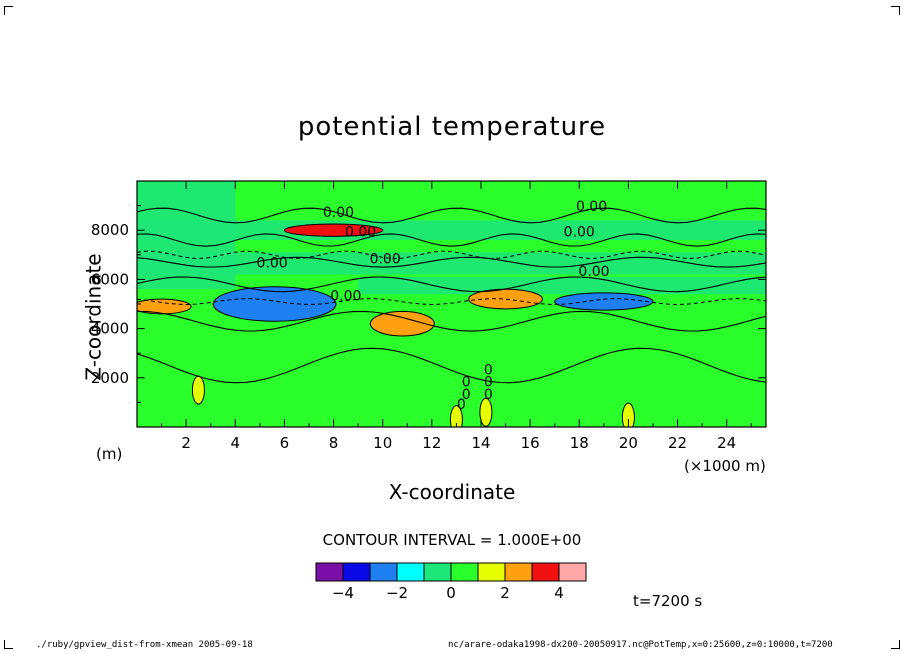 The height and width of the screenshot is (654, 904). I want to click on crop-mark-top-right, so click(895, 10).